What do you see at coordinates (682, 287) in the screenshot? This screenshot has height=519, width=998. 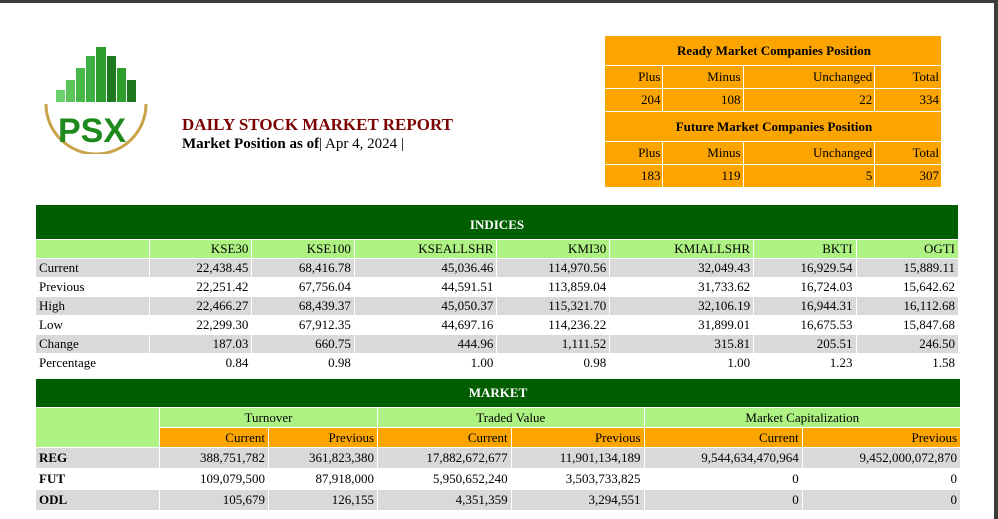 I see `table-cell: 31,733.62` at bounding box center [682, 287].